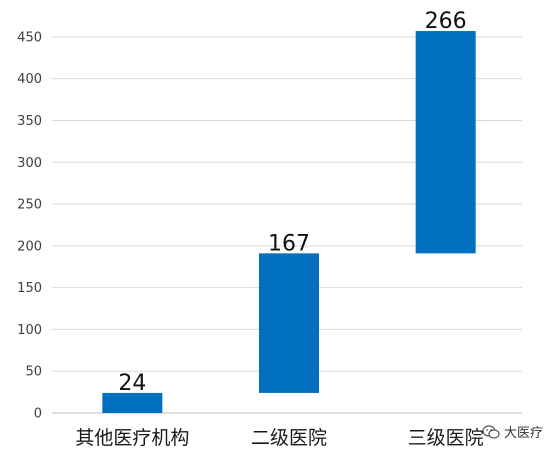 Image resolution: width=551 pixels, height=455 pixels. I want to click on x-category-label: 三级医院, so click(446, 438).